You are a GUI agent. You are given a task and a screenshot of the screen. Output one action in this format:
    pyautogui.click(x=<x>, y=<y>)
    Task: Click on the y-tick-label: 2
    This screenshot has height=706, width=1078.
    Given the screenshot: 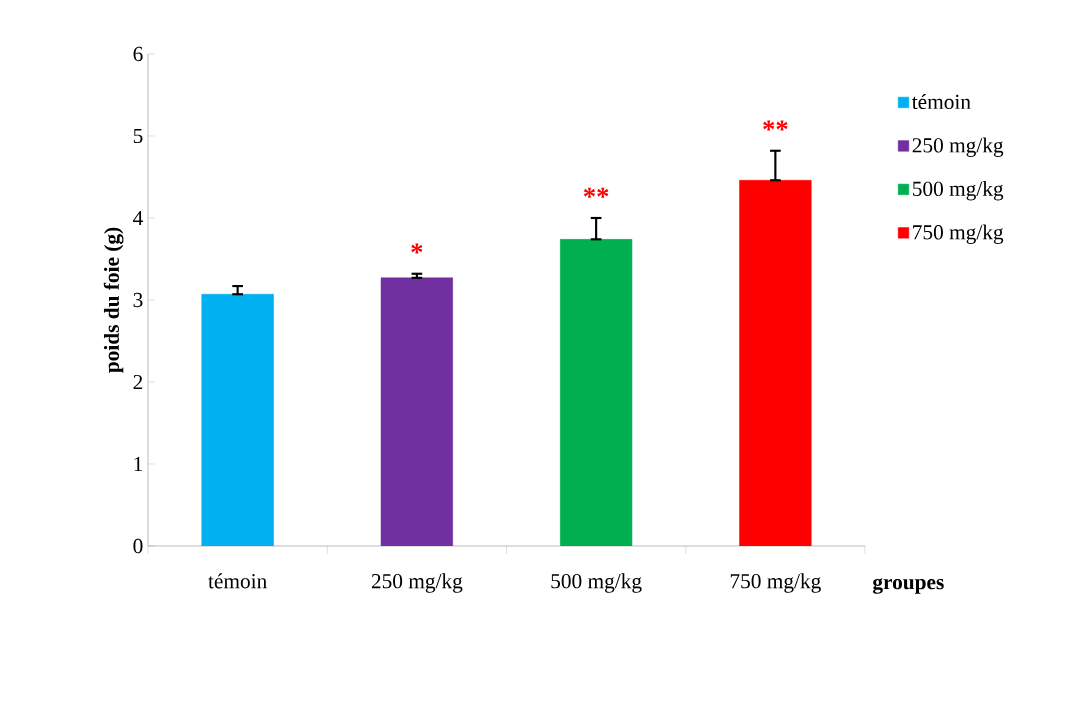 What is the action you would take?
    pyautogui.click(x=138, y=382)
    